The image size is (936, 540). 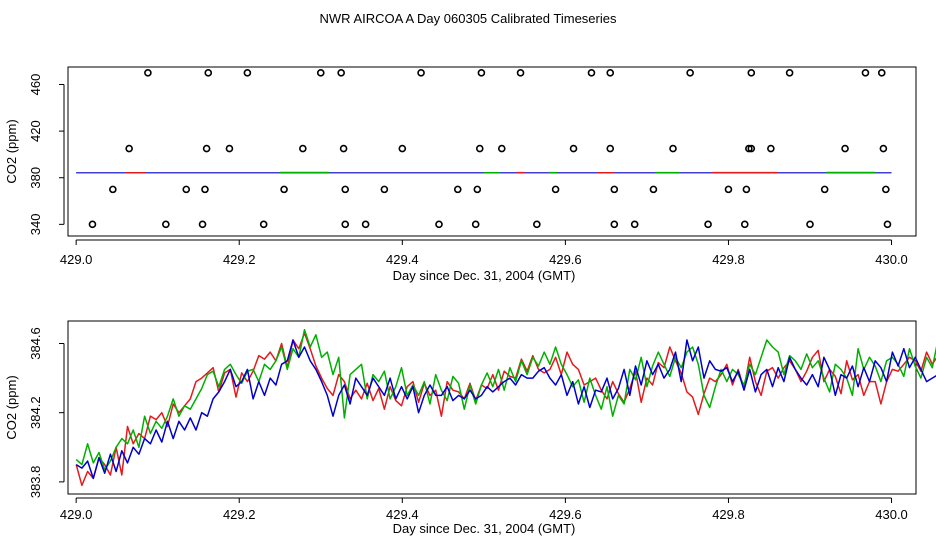 I want to click on bottom-x-tick-label: 430.0, so click(x=891, y=514).